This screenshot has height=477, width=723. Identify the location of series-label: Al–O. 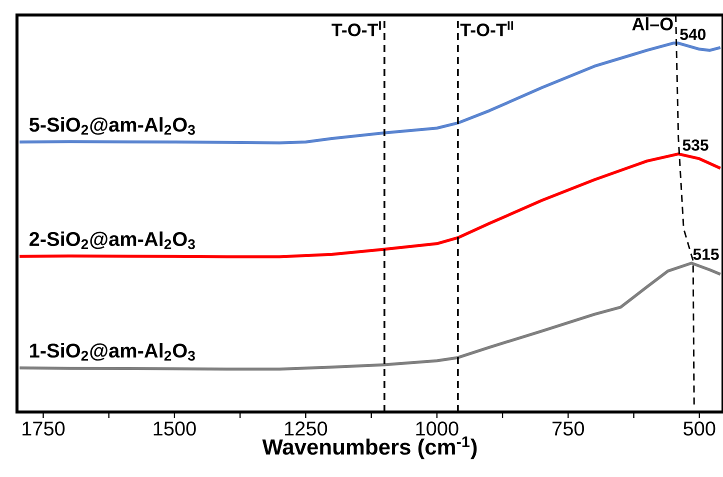
(652, 23).